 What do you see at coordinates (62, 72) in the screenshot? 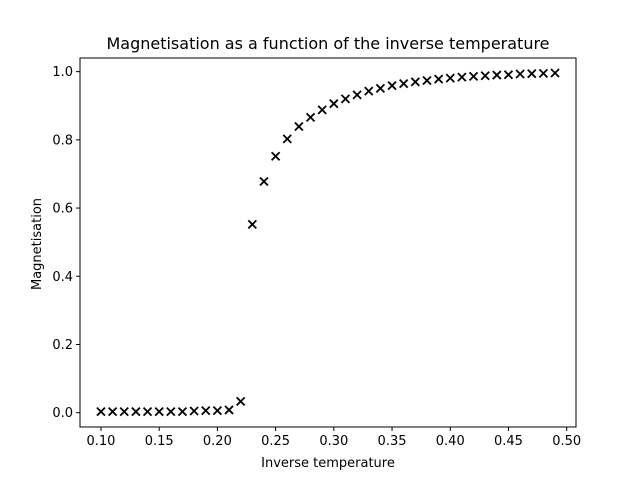
I see `y-tick-label: 1.0` at bounding box center [62, 72].